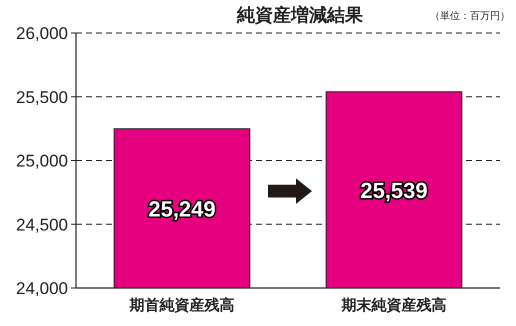 The height and width of the screenshot is (326, 516). Describe the element at coordinates (42, 161) in the screenshot. I see `y-tick-label: 25,000` at that location.